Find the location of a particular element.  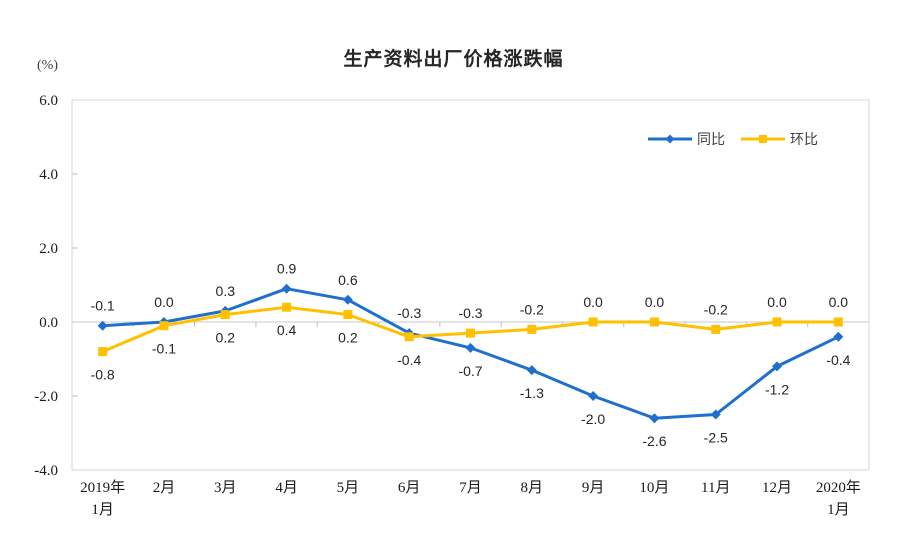

legend-square-marker-icon is located at coordinates (763, 139).